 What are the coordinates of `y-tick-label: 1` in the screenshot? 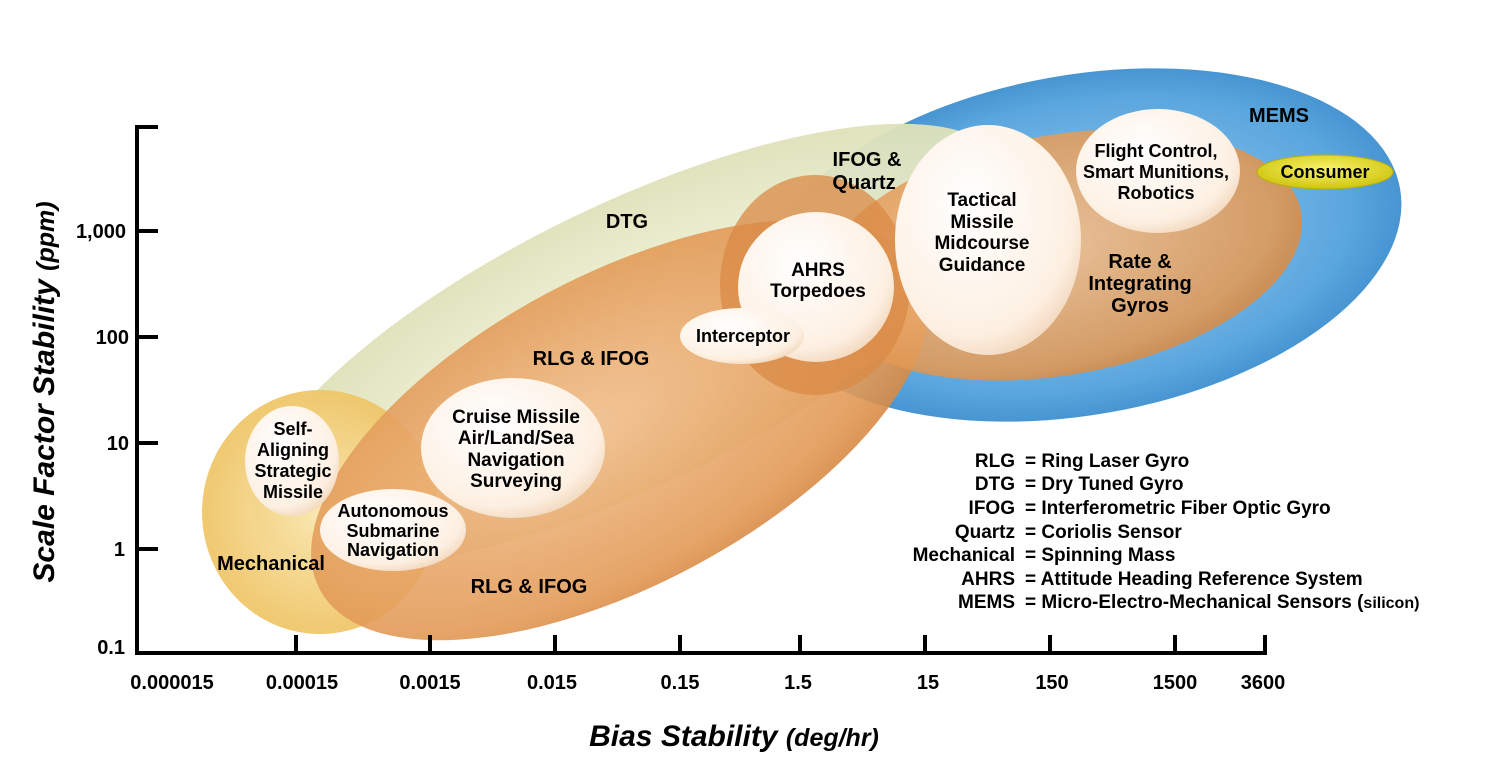 It's located at (119, 550).